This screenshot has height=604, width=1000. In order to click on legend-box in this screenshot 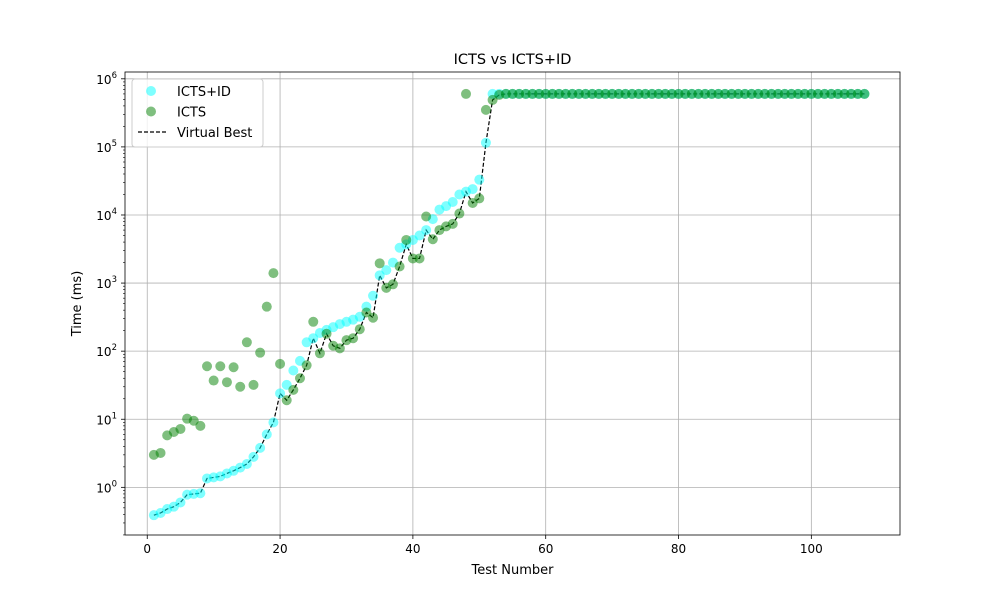, I will do `click(197, 113)`.